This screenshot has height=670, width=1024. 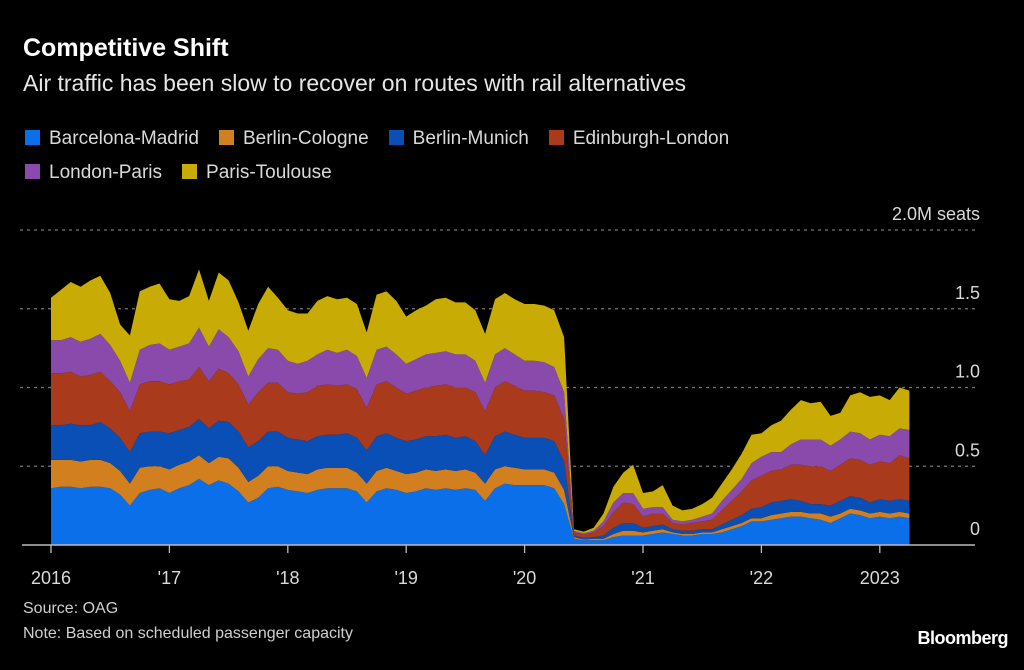 I want to click on y-tick-label: 0, so click(x=975, y=529).